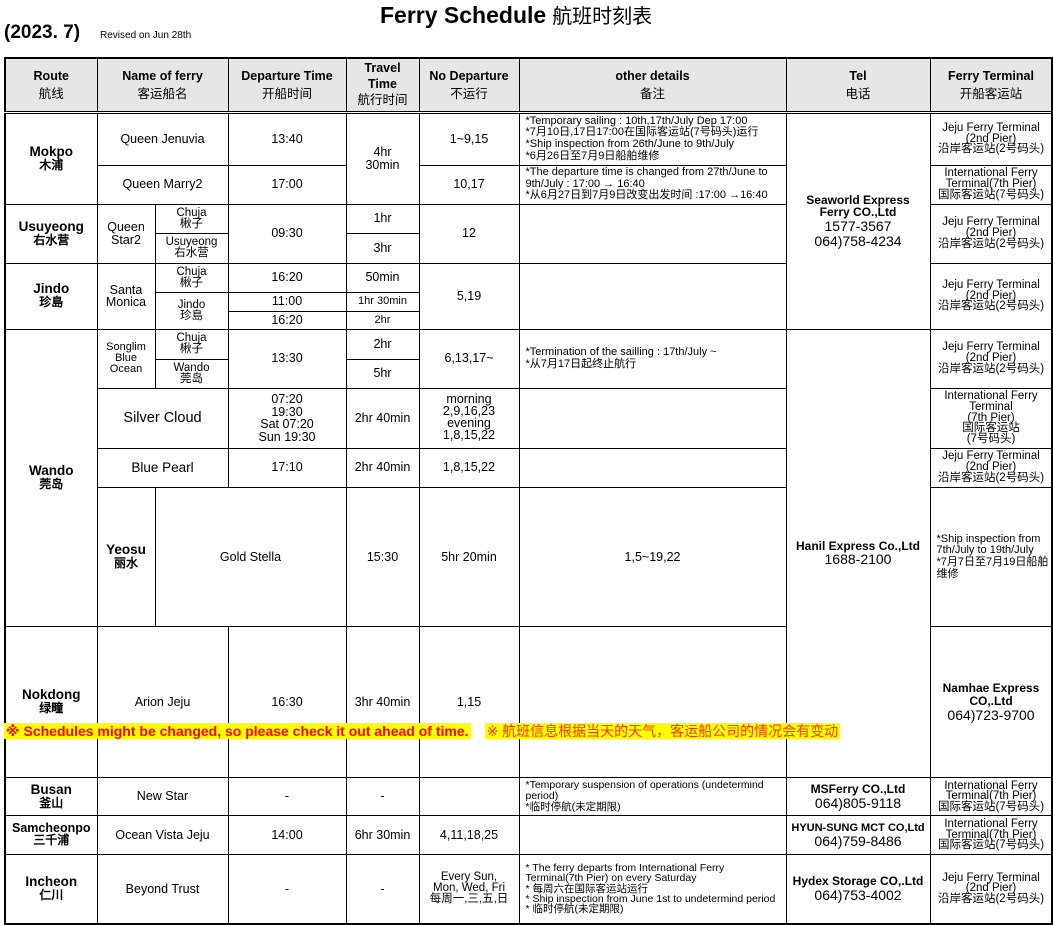 This screenshot has height=925, width=1053. I want to click on cell-text: Nokdong, so click(51, 695).